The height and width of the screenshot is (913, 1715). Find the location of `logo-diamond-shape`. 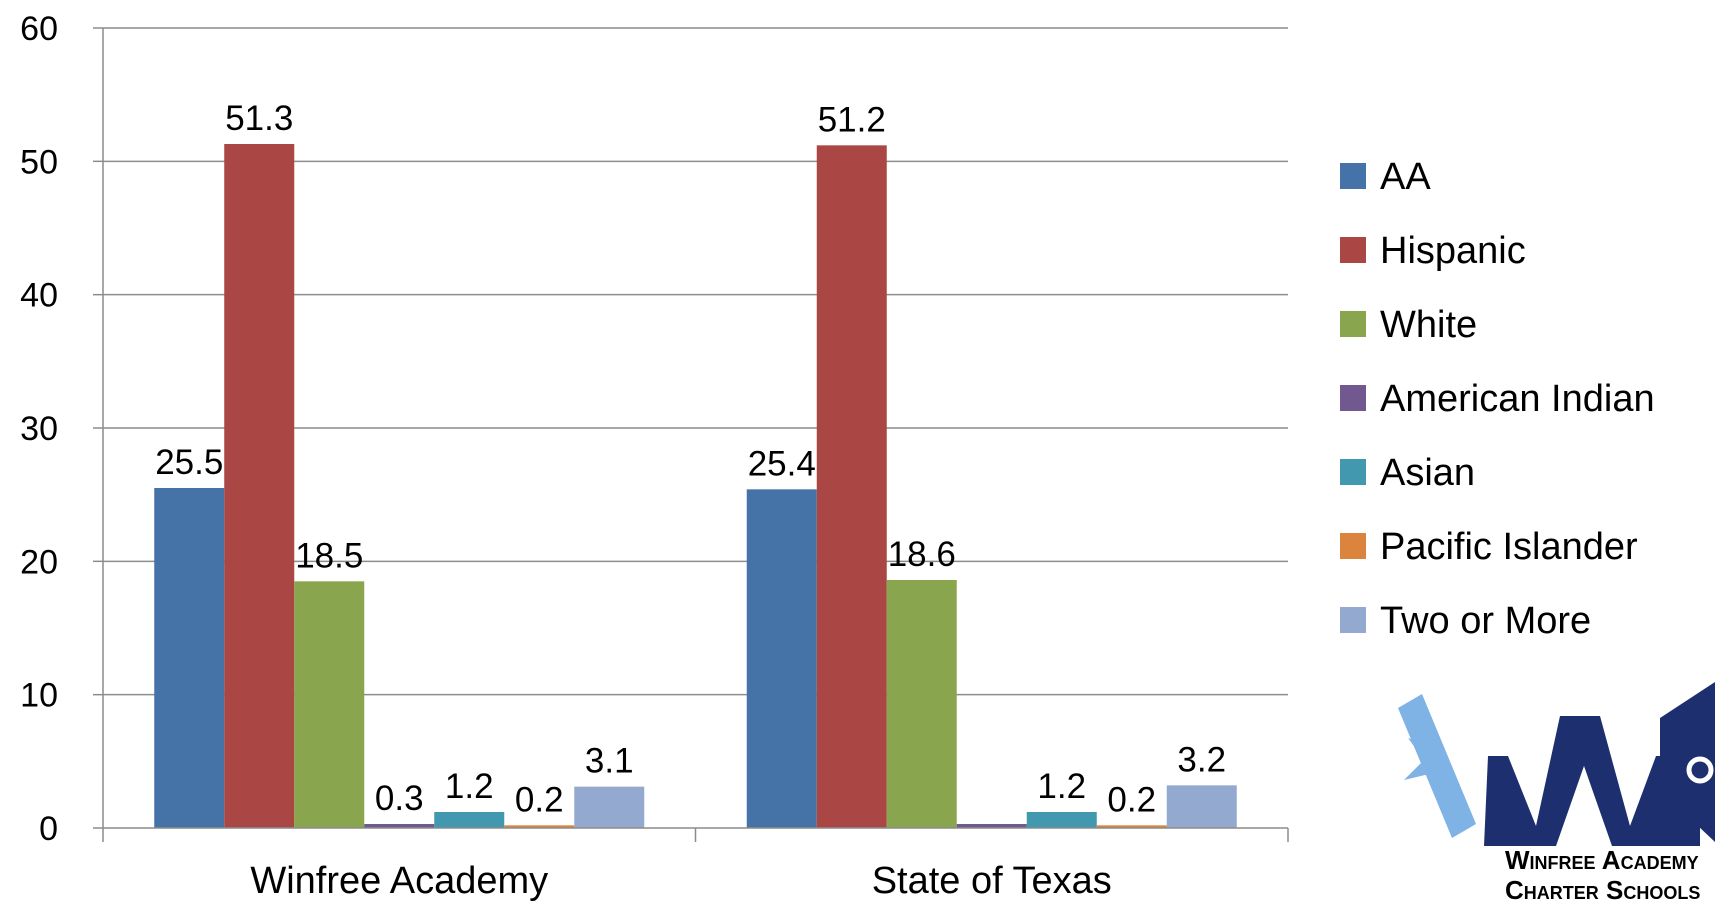

logo-diamond-shape is located at coordinates (1687, 762).